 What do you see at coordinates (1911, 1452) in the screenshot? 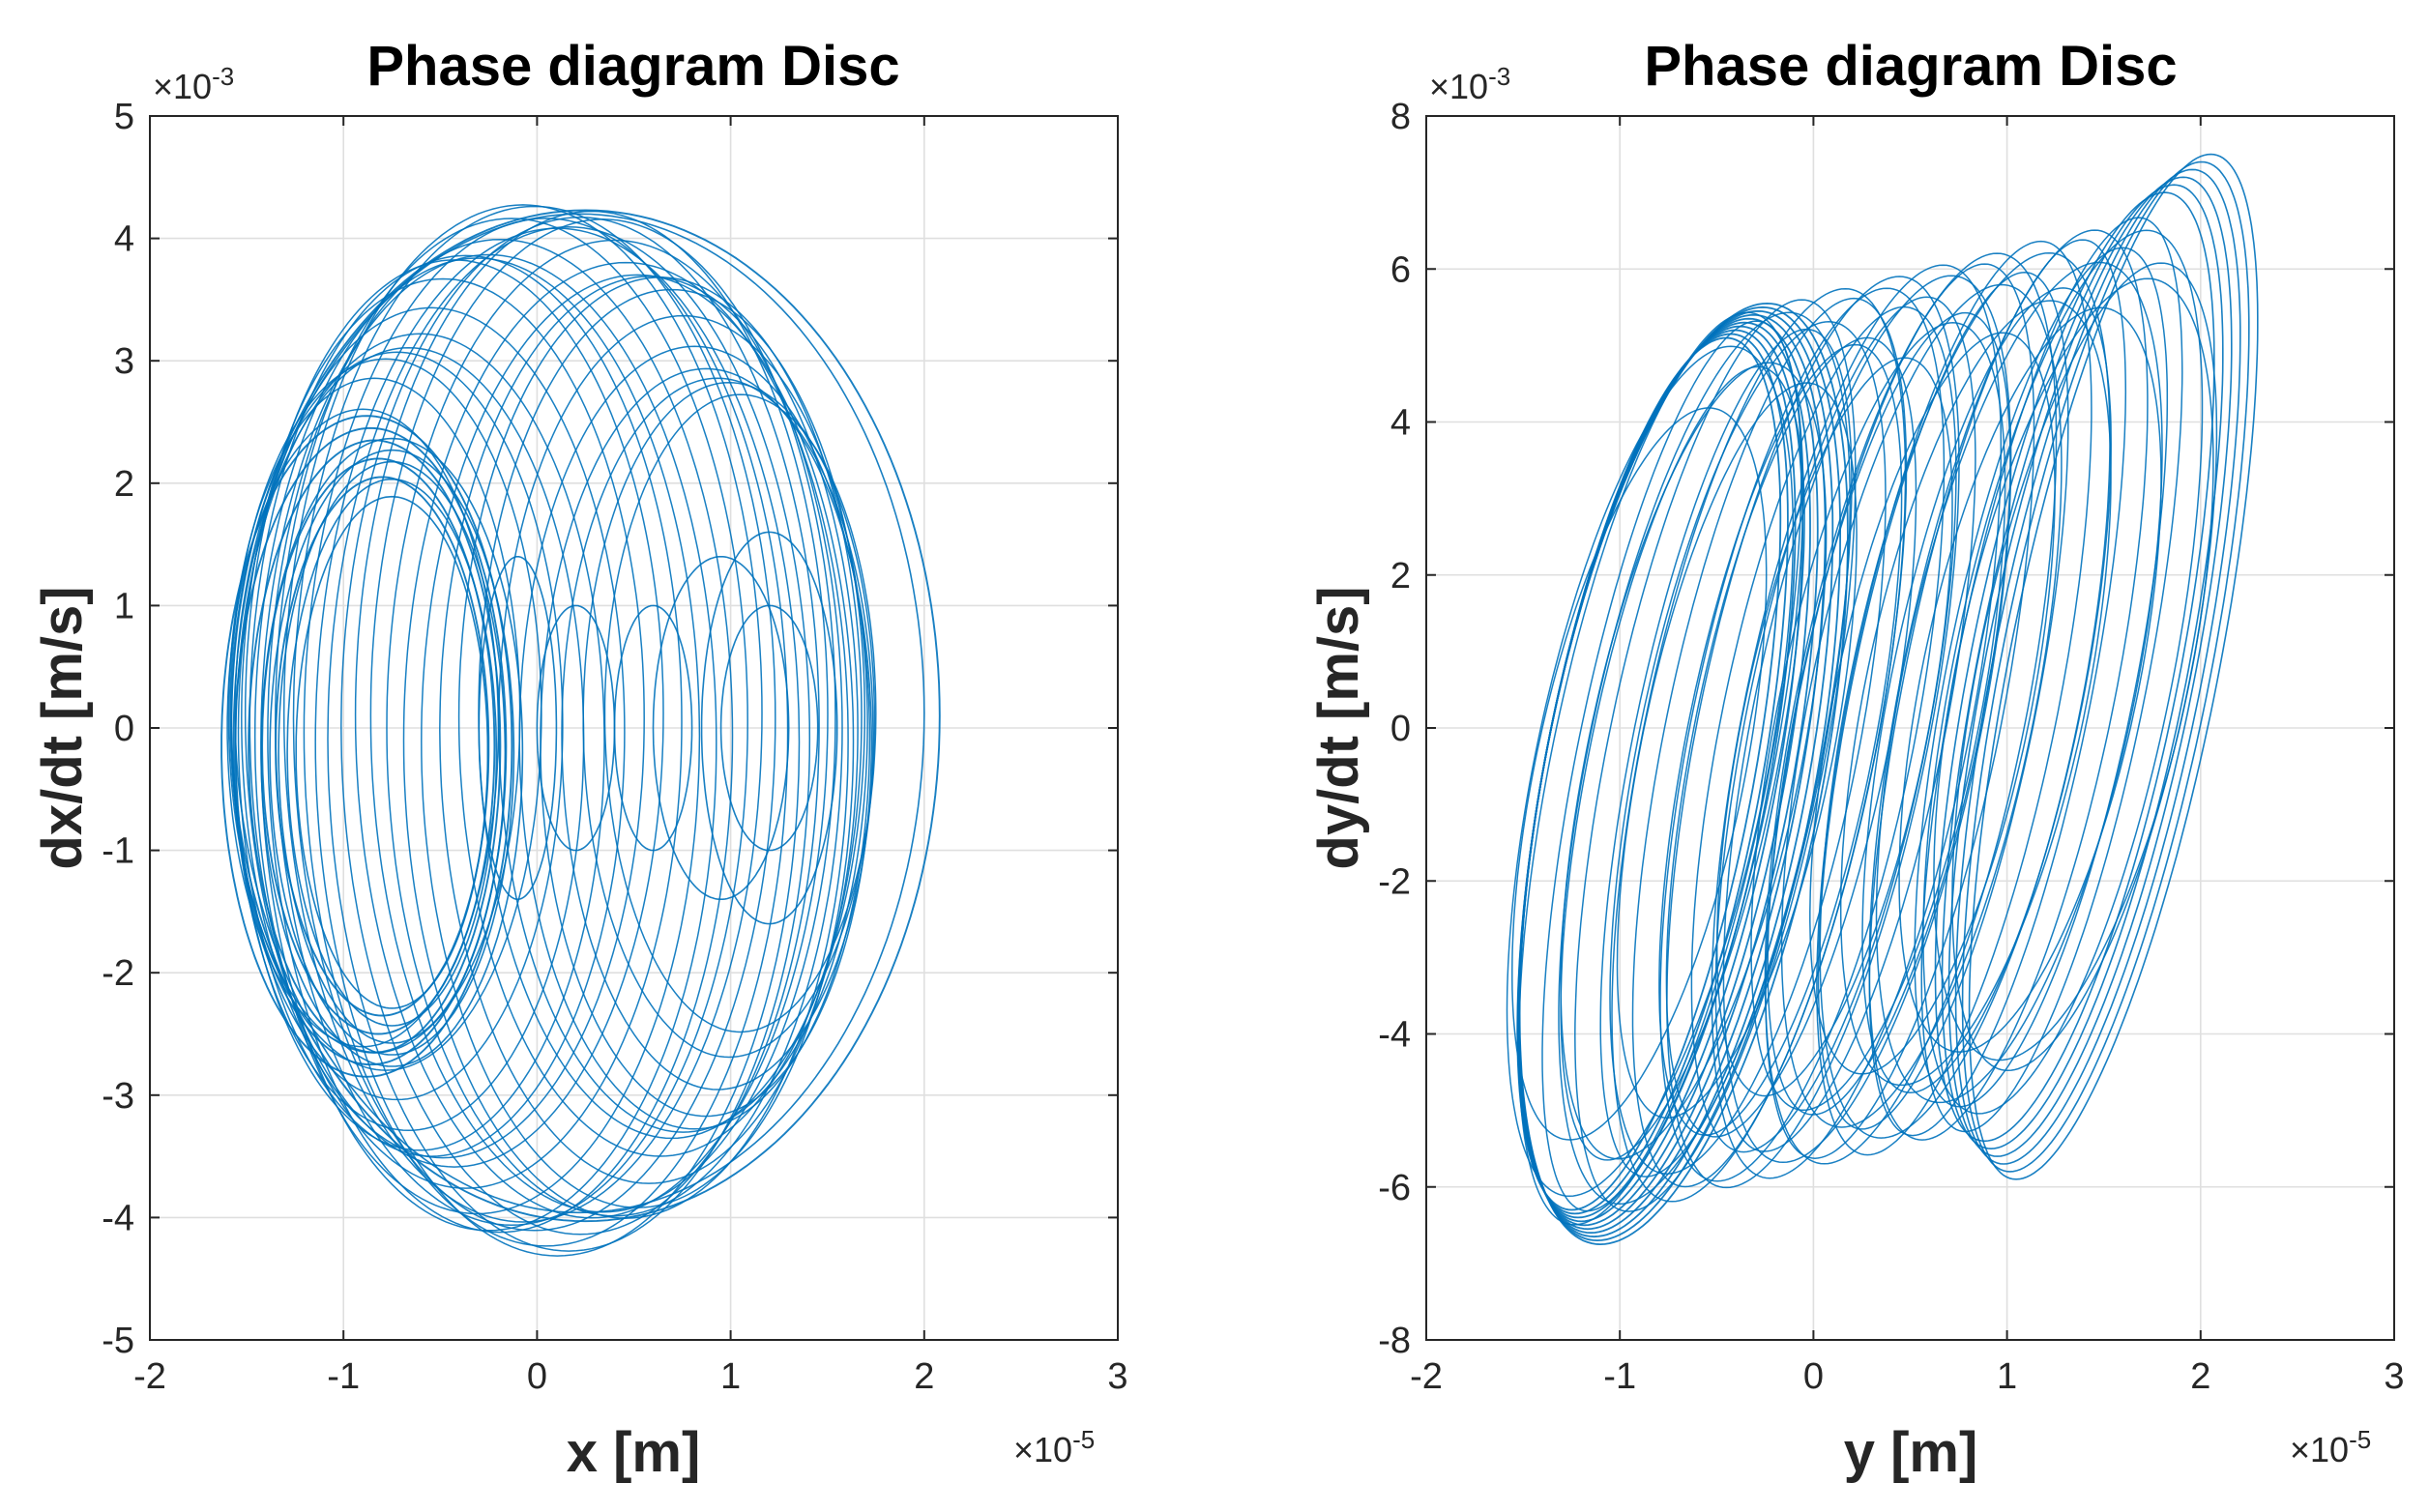
I see `right-x-axis-label: y [m]` at bounding box center [1911, 1452].